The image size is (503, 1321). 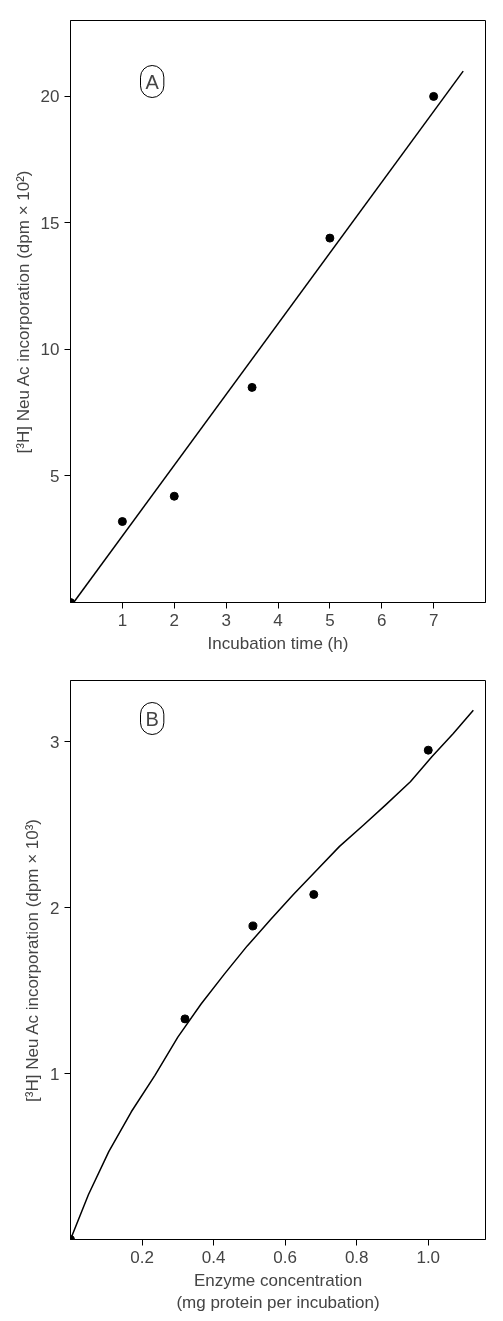 What do you see at coordinates (285, 1257) in the screenshot?
I see `x-tick-label: 0.6` at bounding box center [285, 1257].